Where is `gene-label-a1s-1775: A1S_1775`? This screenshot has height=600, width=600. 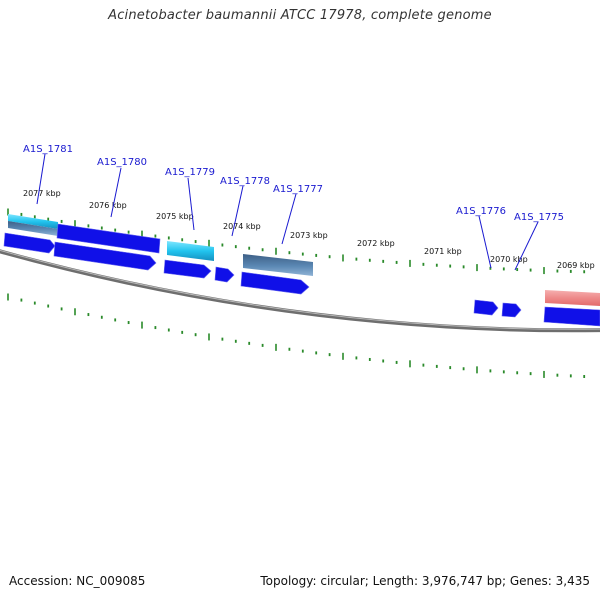
gene-label-a1s-1775: A1S_1775 is located at coordinates (539, 217).